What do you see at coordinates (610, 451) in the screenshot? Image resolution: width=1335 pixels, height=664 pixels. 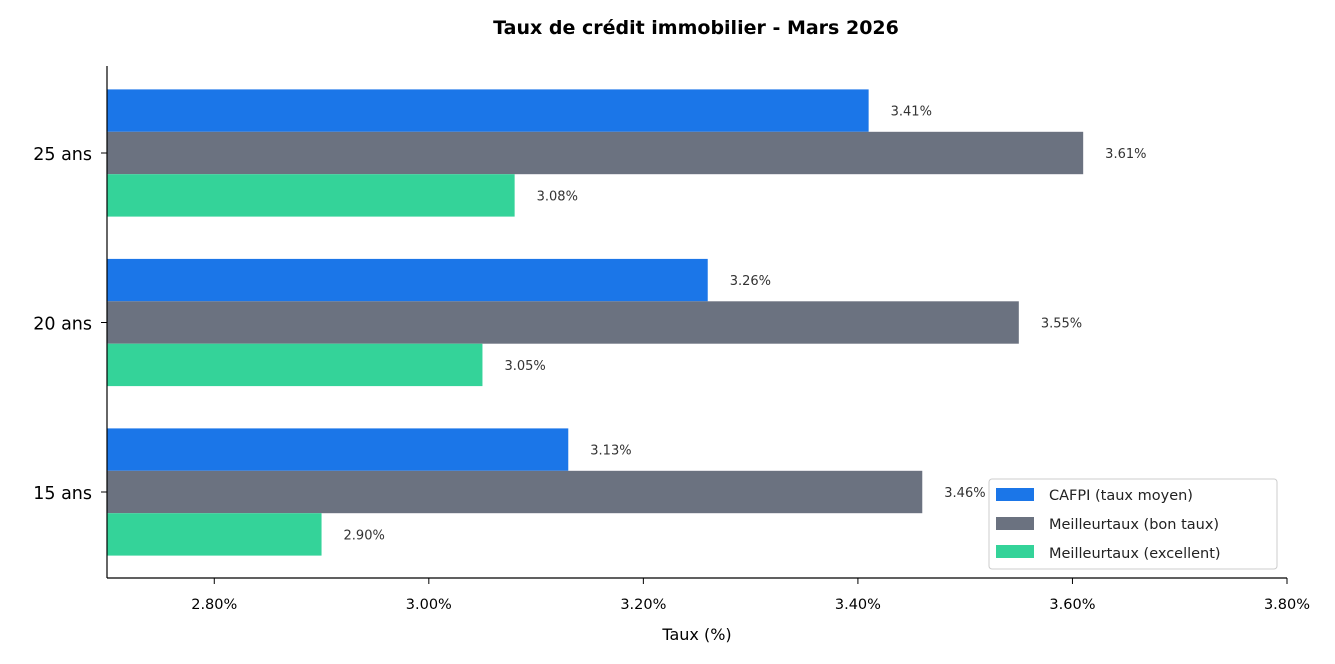 I see `data-label: 3.13%` at bounding box center [610, 451].